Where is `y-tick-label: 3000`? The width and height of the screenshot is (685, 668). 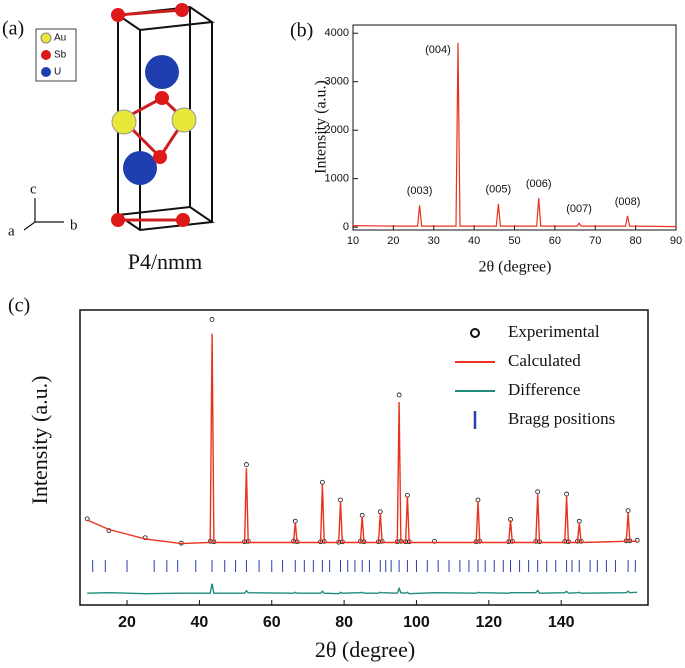 y-tick-label: 3000 is located at coordinates (337, 82).